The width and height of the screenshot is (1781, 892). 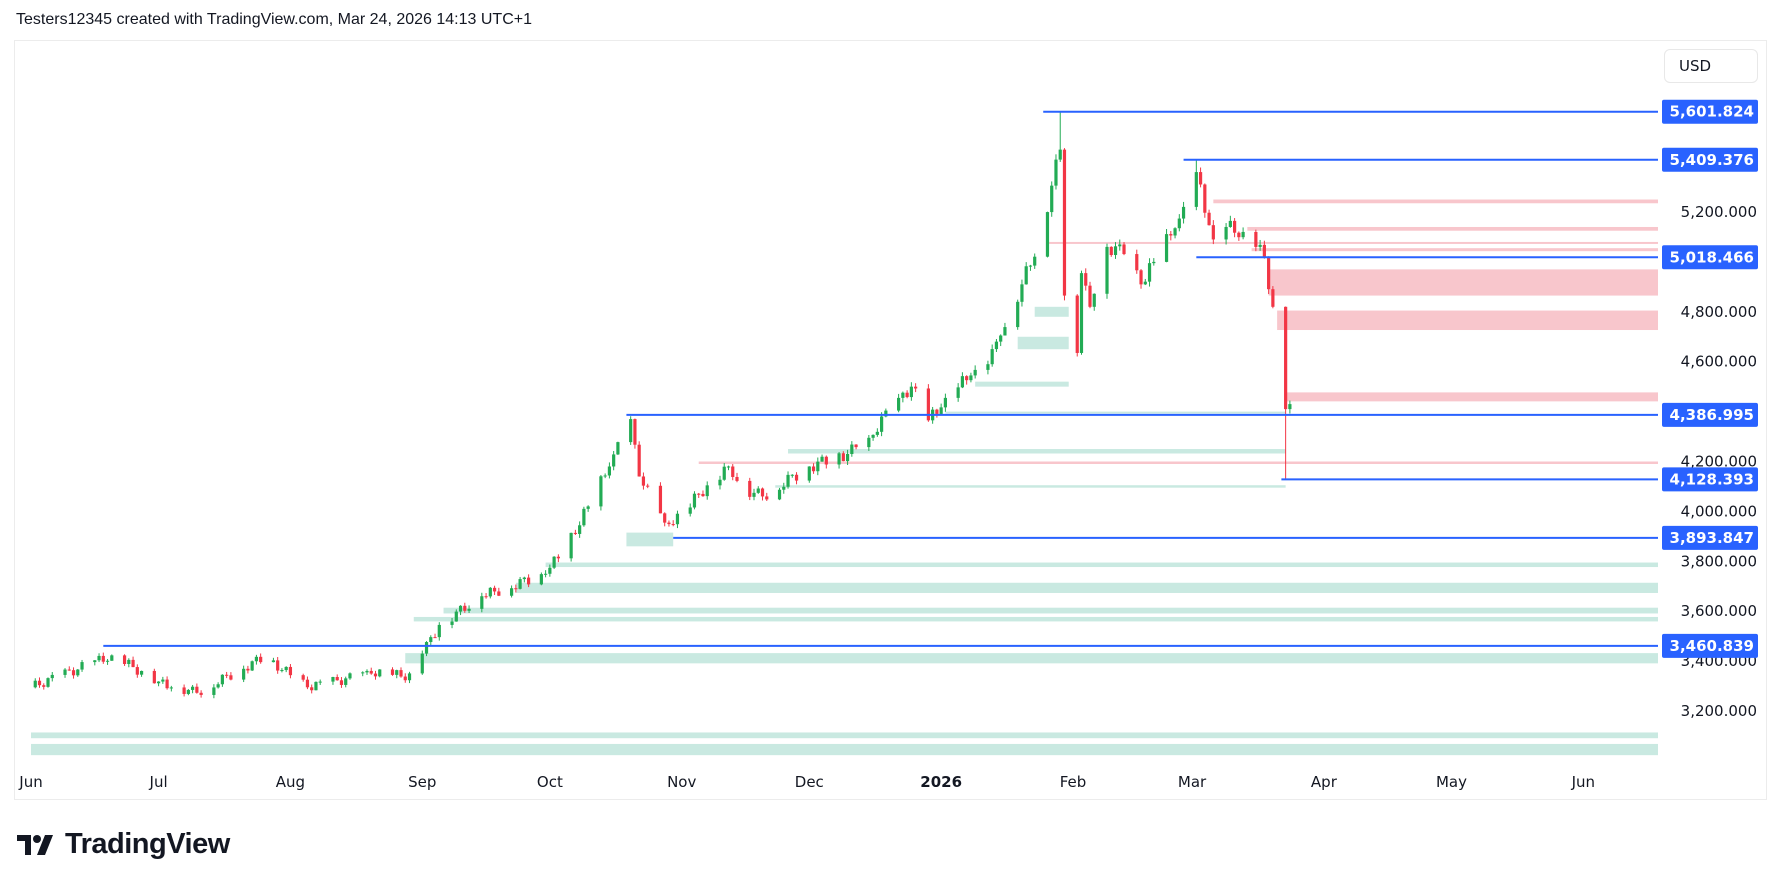 What do you see at coordinates (123, 844) in the screenshot?
I see `tradingview-logo: TradingView` at bounding box center [123, 844].